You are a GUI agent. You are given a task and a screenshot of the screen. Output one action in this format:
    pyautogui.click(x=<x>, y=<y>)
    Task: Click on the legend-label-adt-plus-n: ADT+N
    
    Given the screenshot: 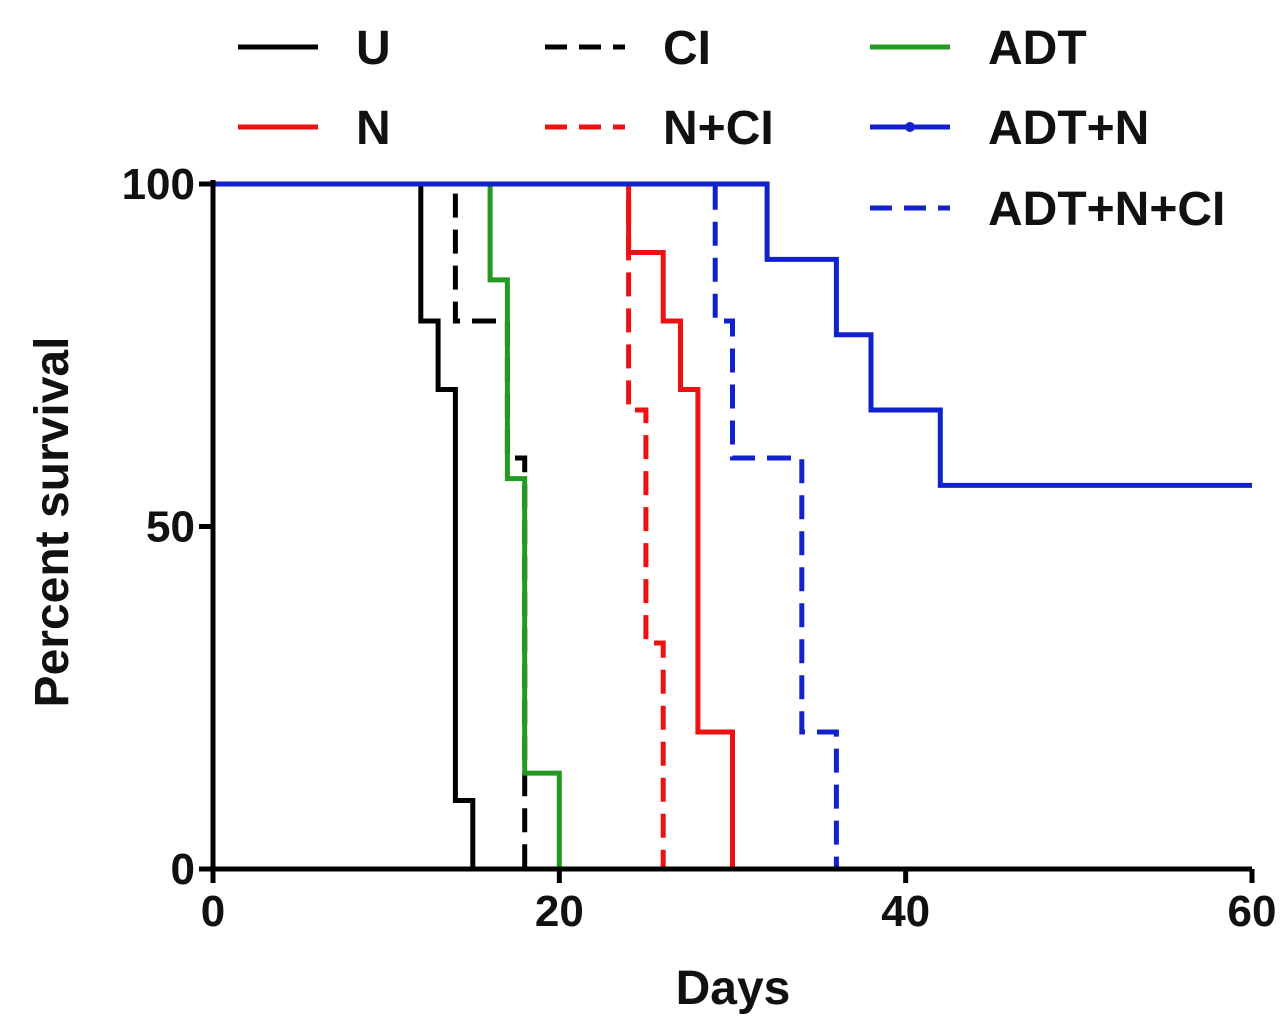 What is the action you would take?
    pyautogui.click(x=1068, y=128)
    